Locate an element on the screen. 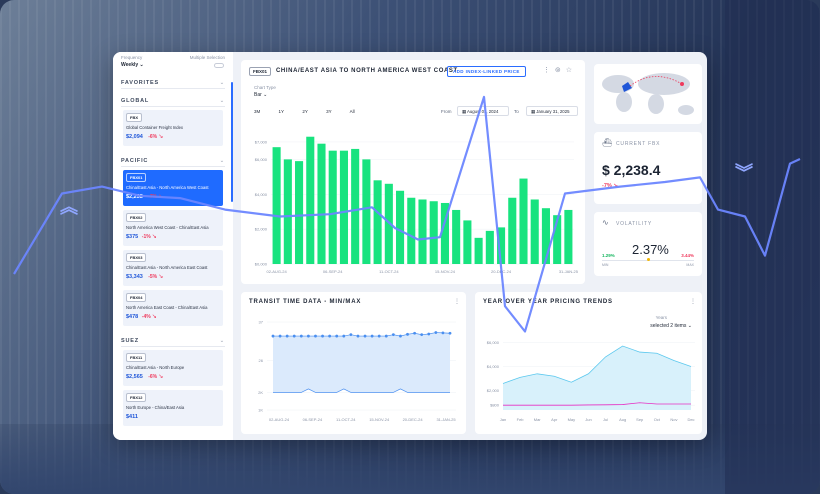 This screenshot has height=494, width=820. index-price: $478 is located at coordinates (132, 317).